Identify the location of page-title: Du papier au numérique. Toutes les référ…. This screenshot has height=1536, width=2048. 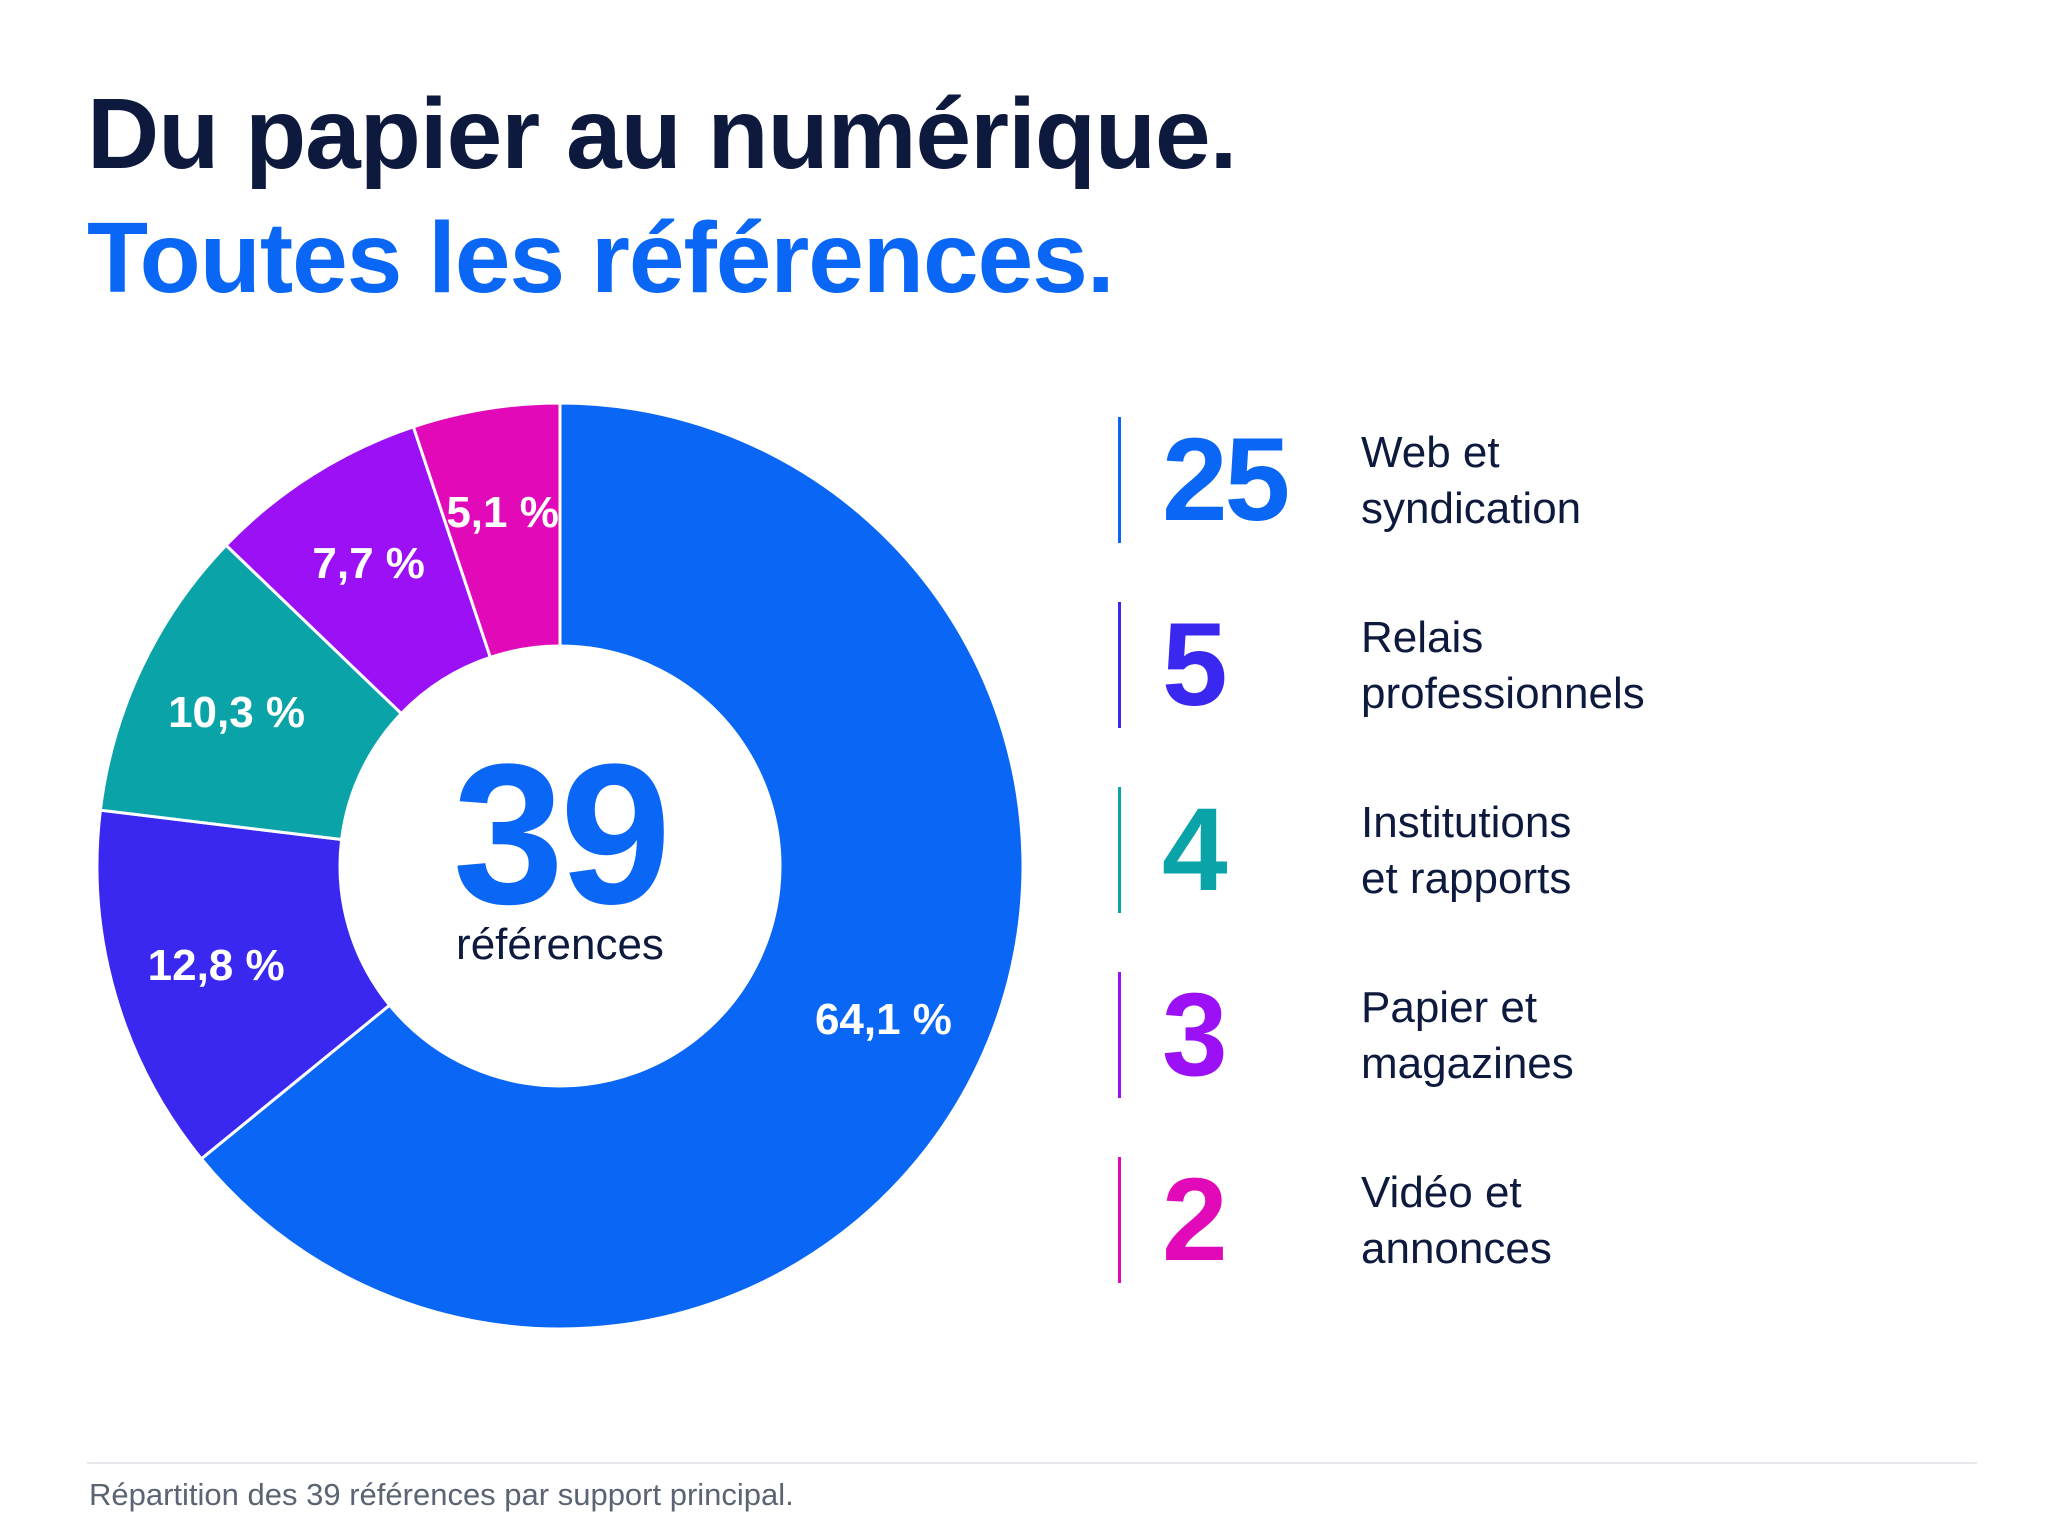
(662, 196).